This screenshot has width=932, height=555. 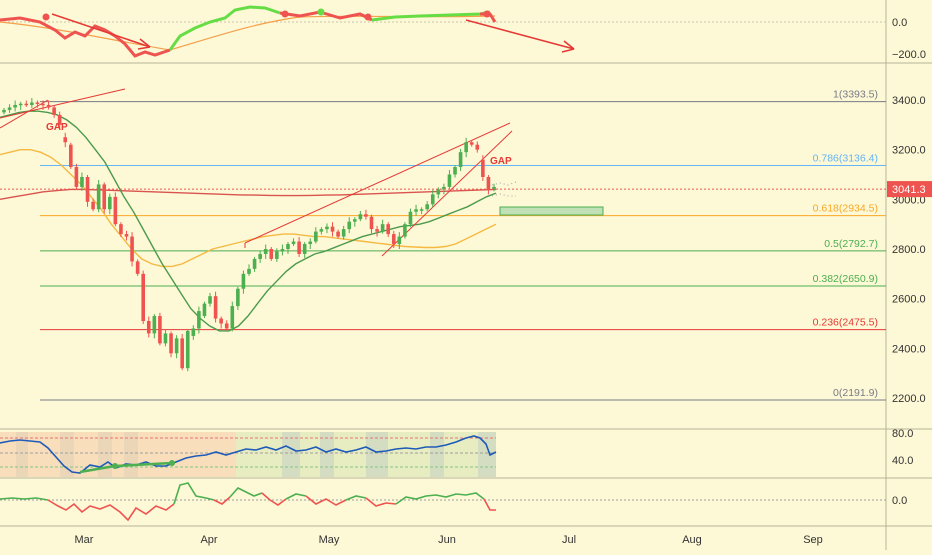 I want to click on rsi-pane: 80.0 40.0, so click(x=456, y=452).